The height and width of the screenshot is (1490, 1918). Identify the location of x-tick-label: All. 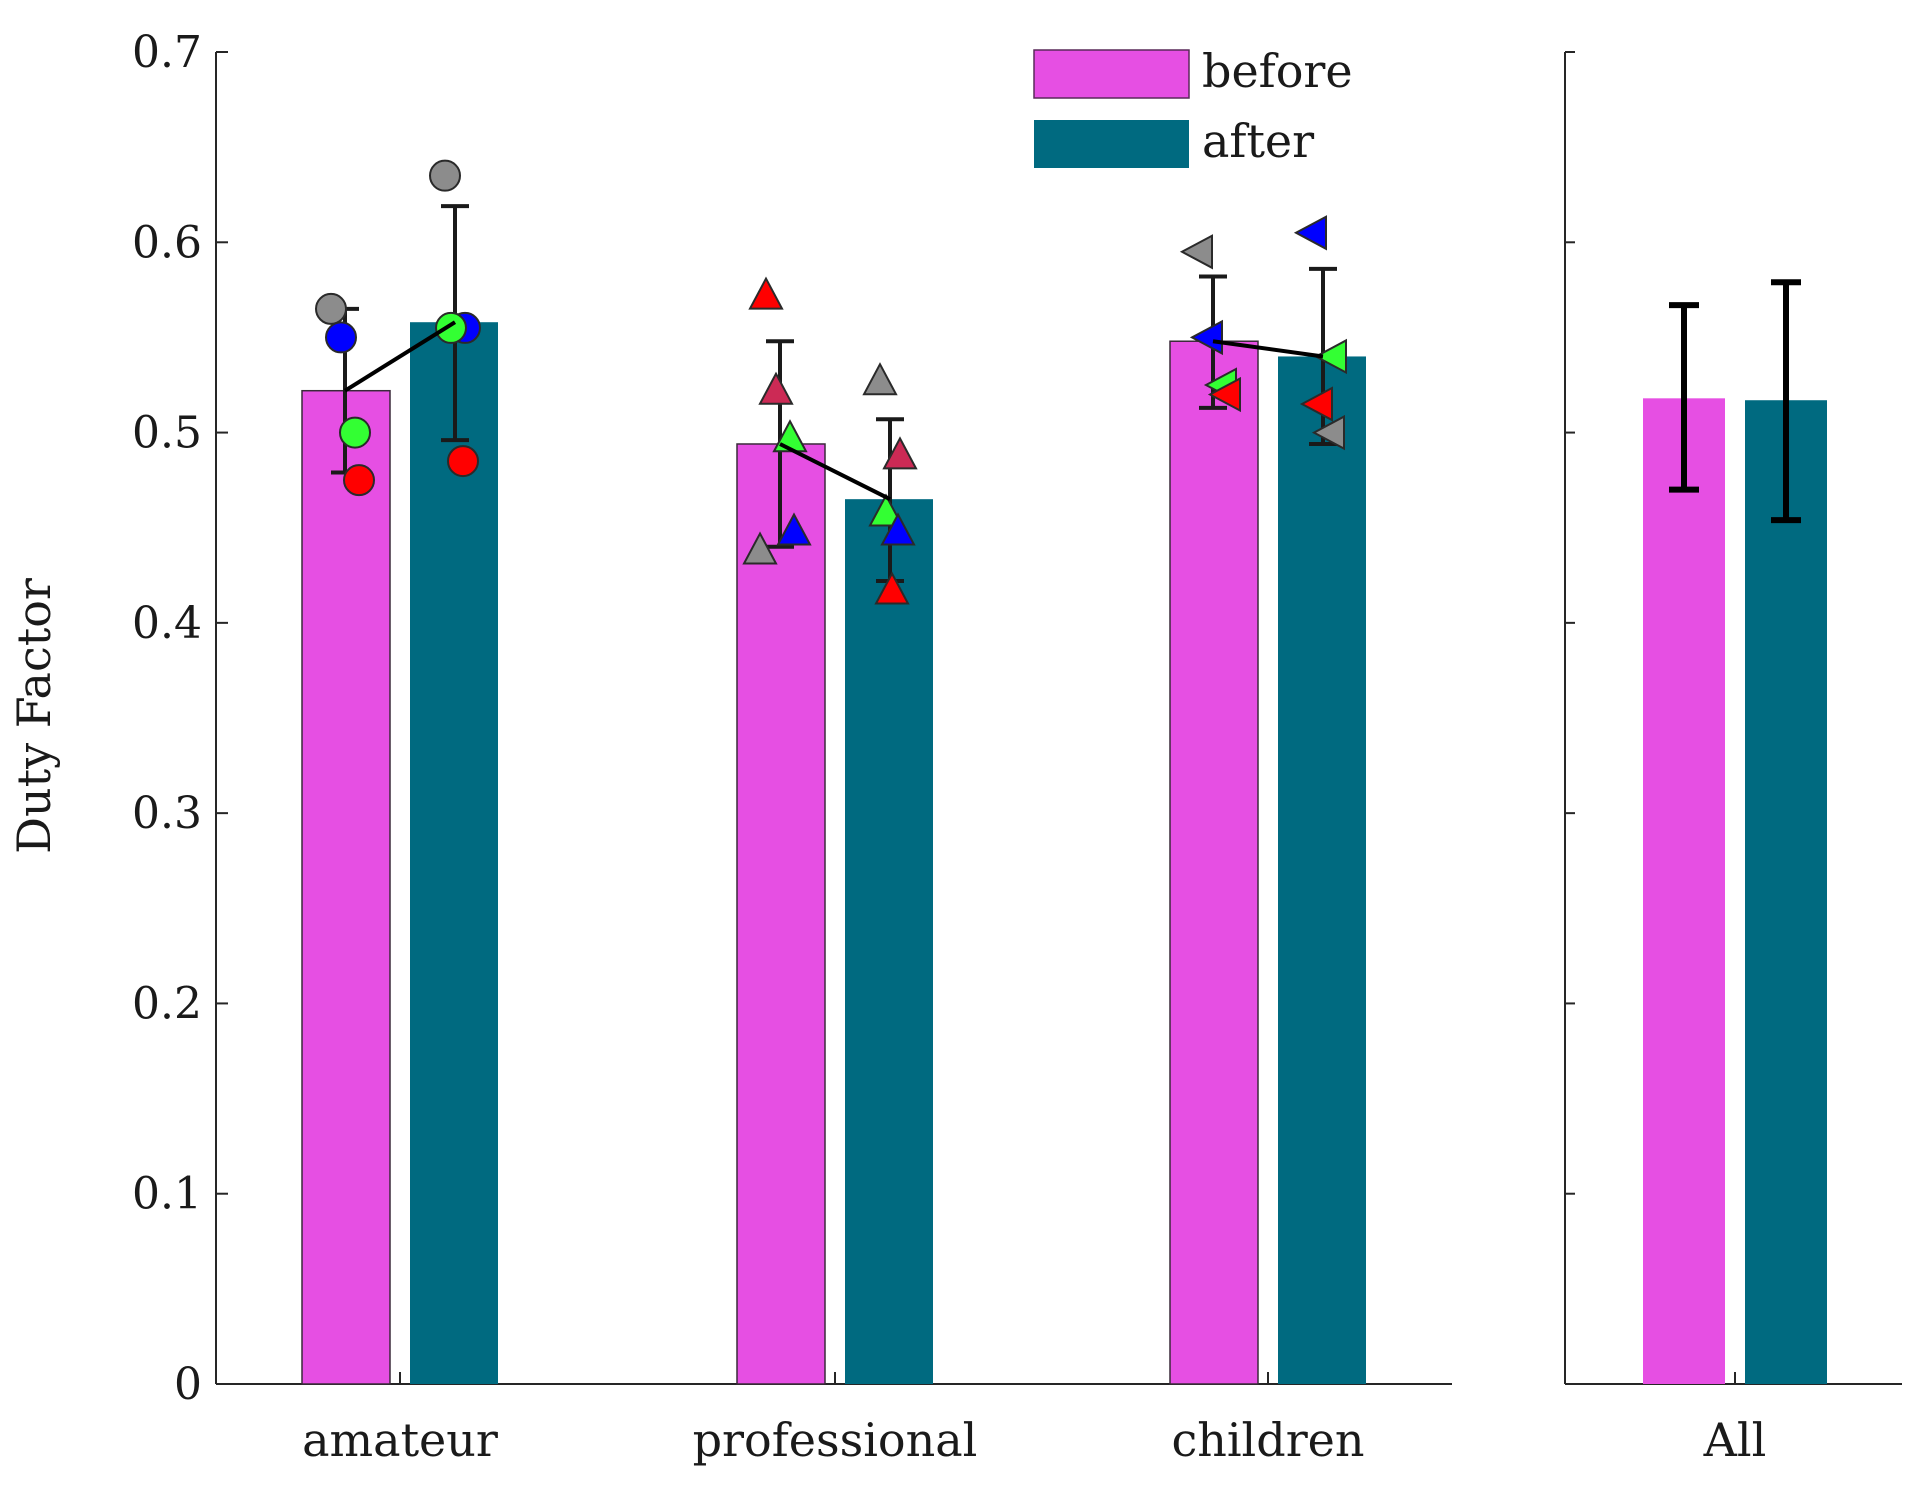
(1735, 1440).